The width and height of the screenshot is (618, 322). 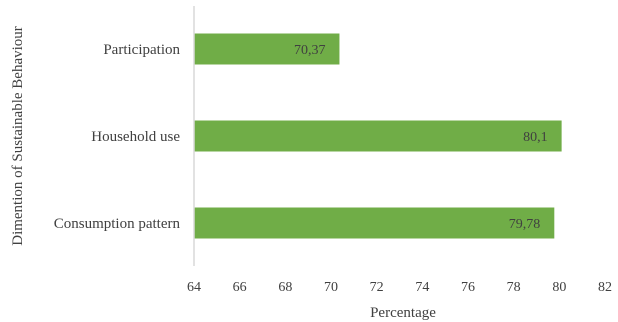 I want to click on bar-household-use, so click(x=378, y=136).